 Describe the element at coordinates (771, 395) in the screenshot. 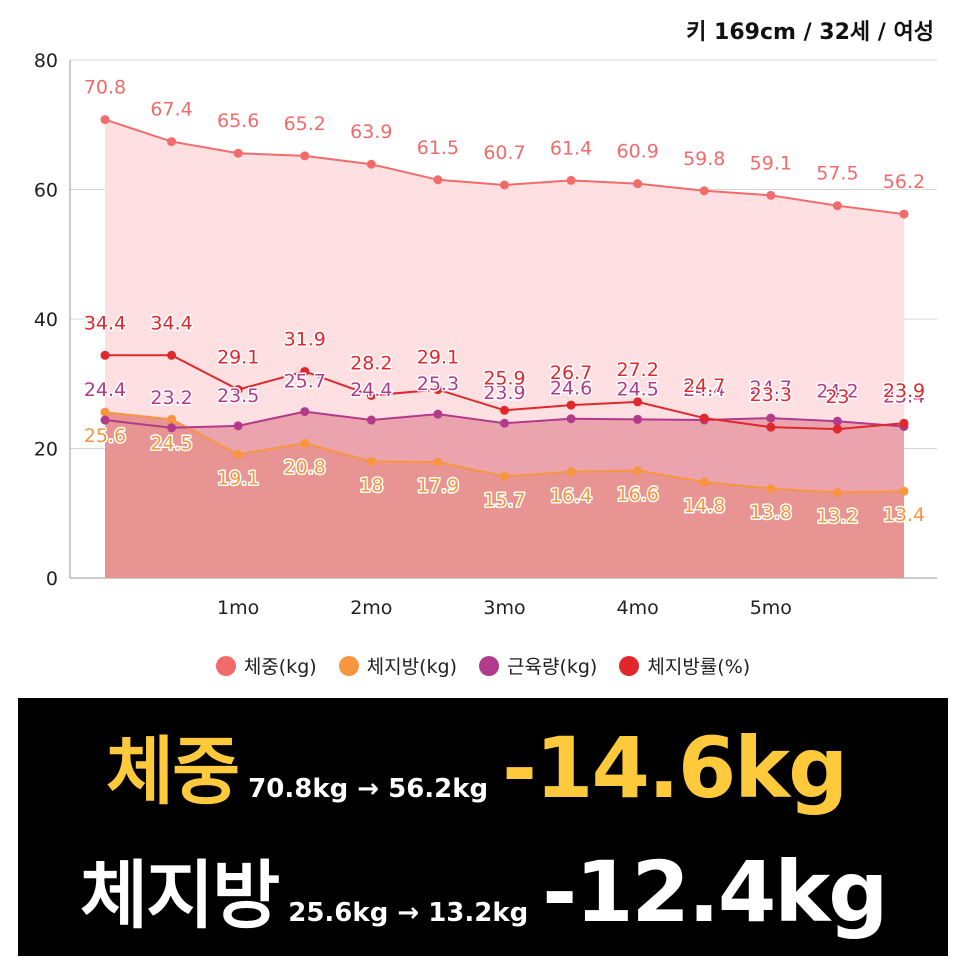

I see `data-label: 23.3` at that location.